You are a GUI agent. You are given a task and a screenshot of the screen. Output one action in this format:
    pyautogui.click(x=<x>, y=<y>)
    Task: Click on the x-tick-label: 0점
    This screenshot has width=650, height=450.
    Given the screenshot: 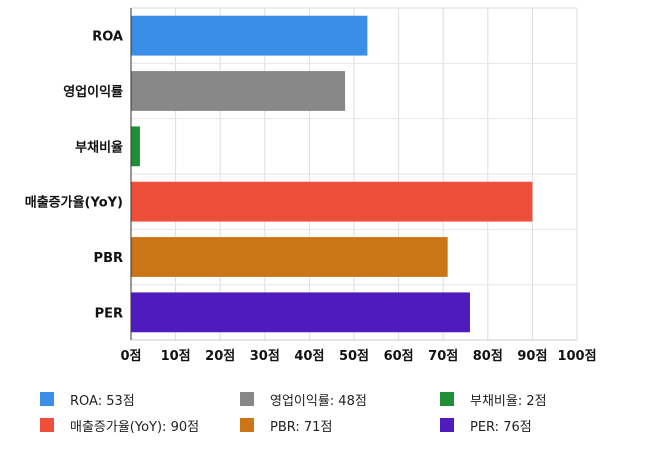 What is the action you would take?
    pyautogui.click(x=130, y=356)
    